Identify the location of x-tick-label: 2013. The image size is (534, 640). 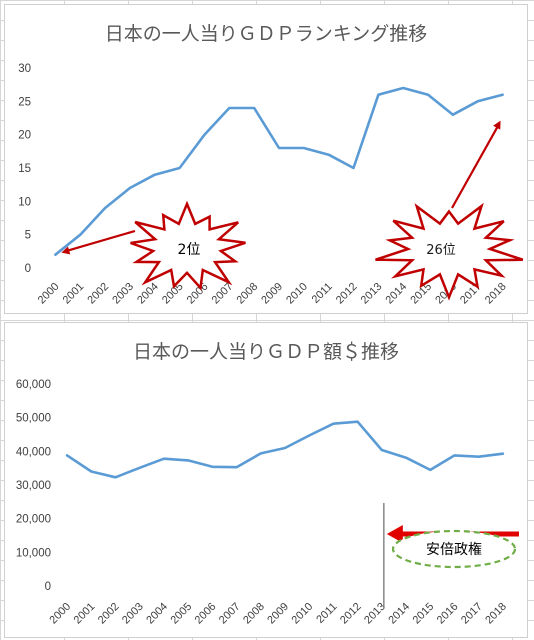
(372, 294).